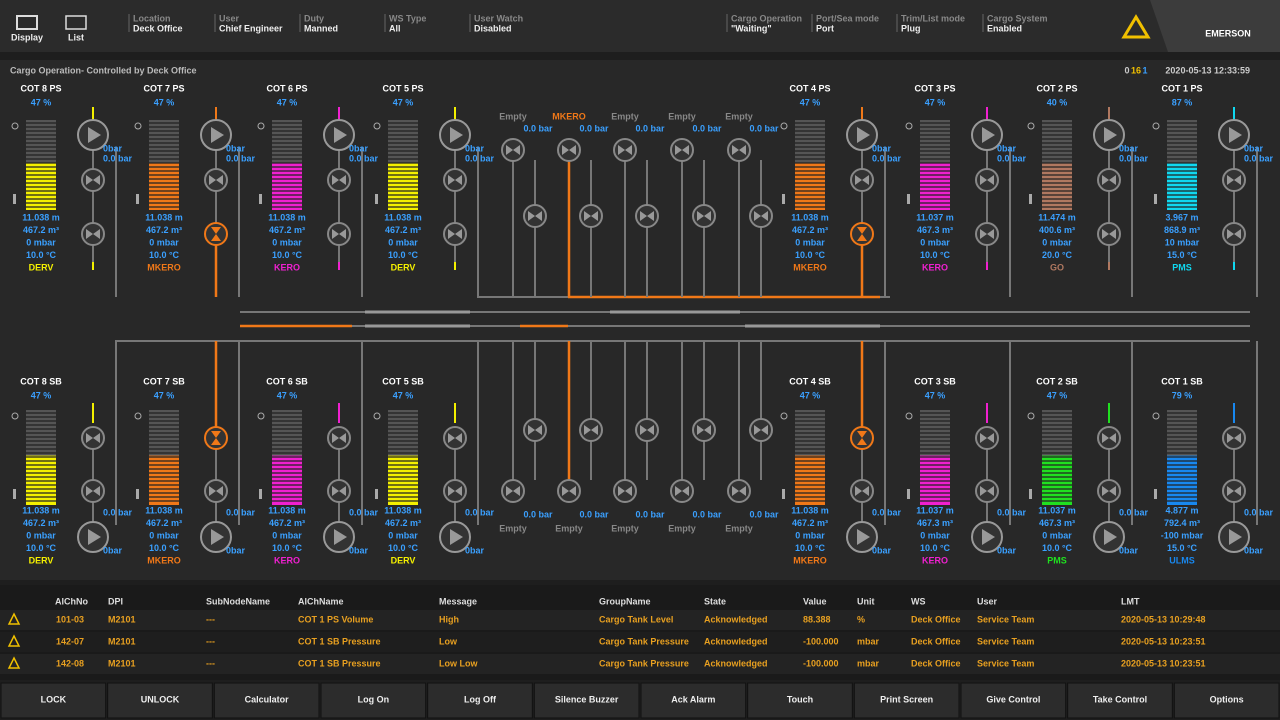 The width and height of the screenshot is (1280, 720). Describe the element at coordinates (1182, 560) in the screenshot. I see `tank-product: ULMS` at that location.